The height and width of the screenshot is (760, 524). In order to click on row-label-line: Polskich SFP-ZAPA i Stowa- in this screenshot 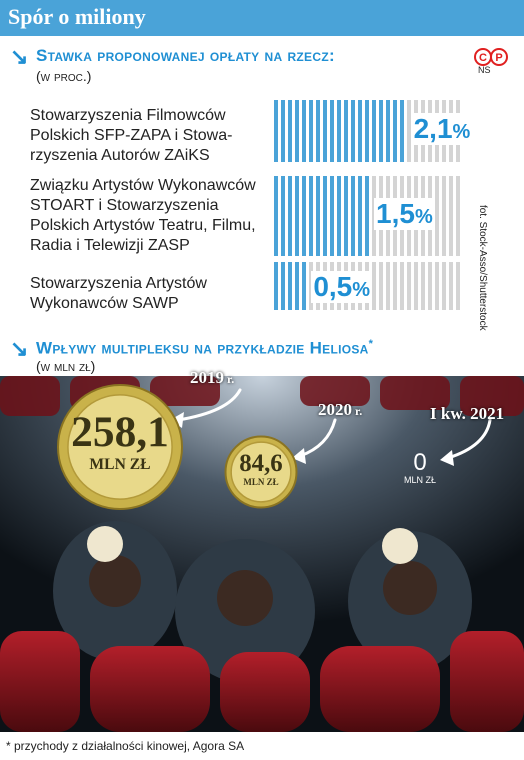, I will do `click(131, 135)`.